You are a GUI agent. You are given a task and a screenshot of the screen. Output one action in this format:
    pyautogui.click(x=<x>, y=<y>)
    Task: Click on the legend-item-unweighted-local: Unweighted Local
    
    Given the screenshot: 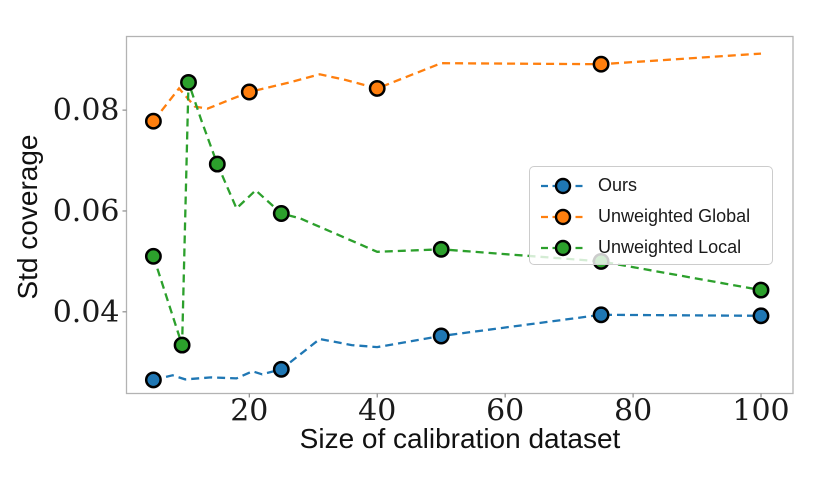 What is the action you would take?
    pyautogui.click(x=651, y=247)
    